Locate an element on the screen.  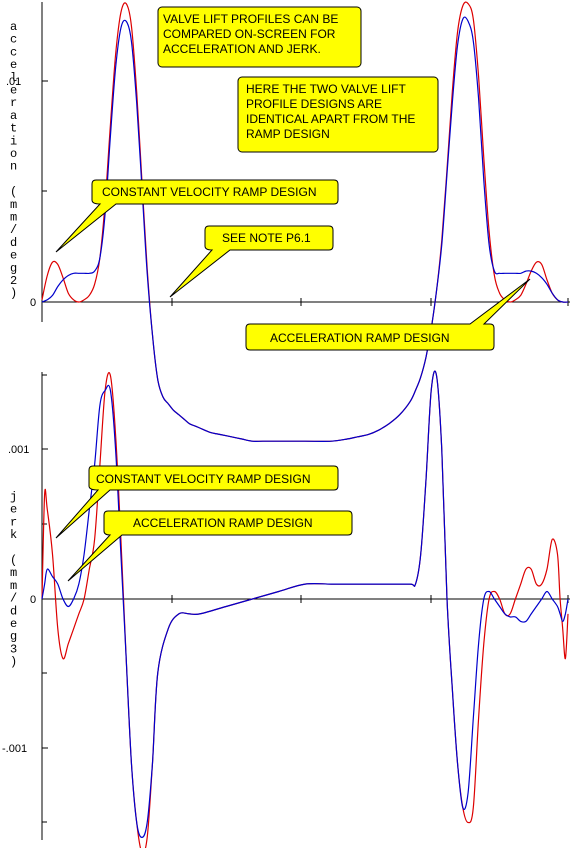
acceleration-ytick-label: 0 is located at coordinates (33, 303).